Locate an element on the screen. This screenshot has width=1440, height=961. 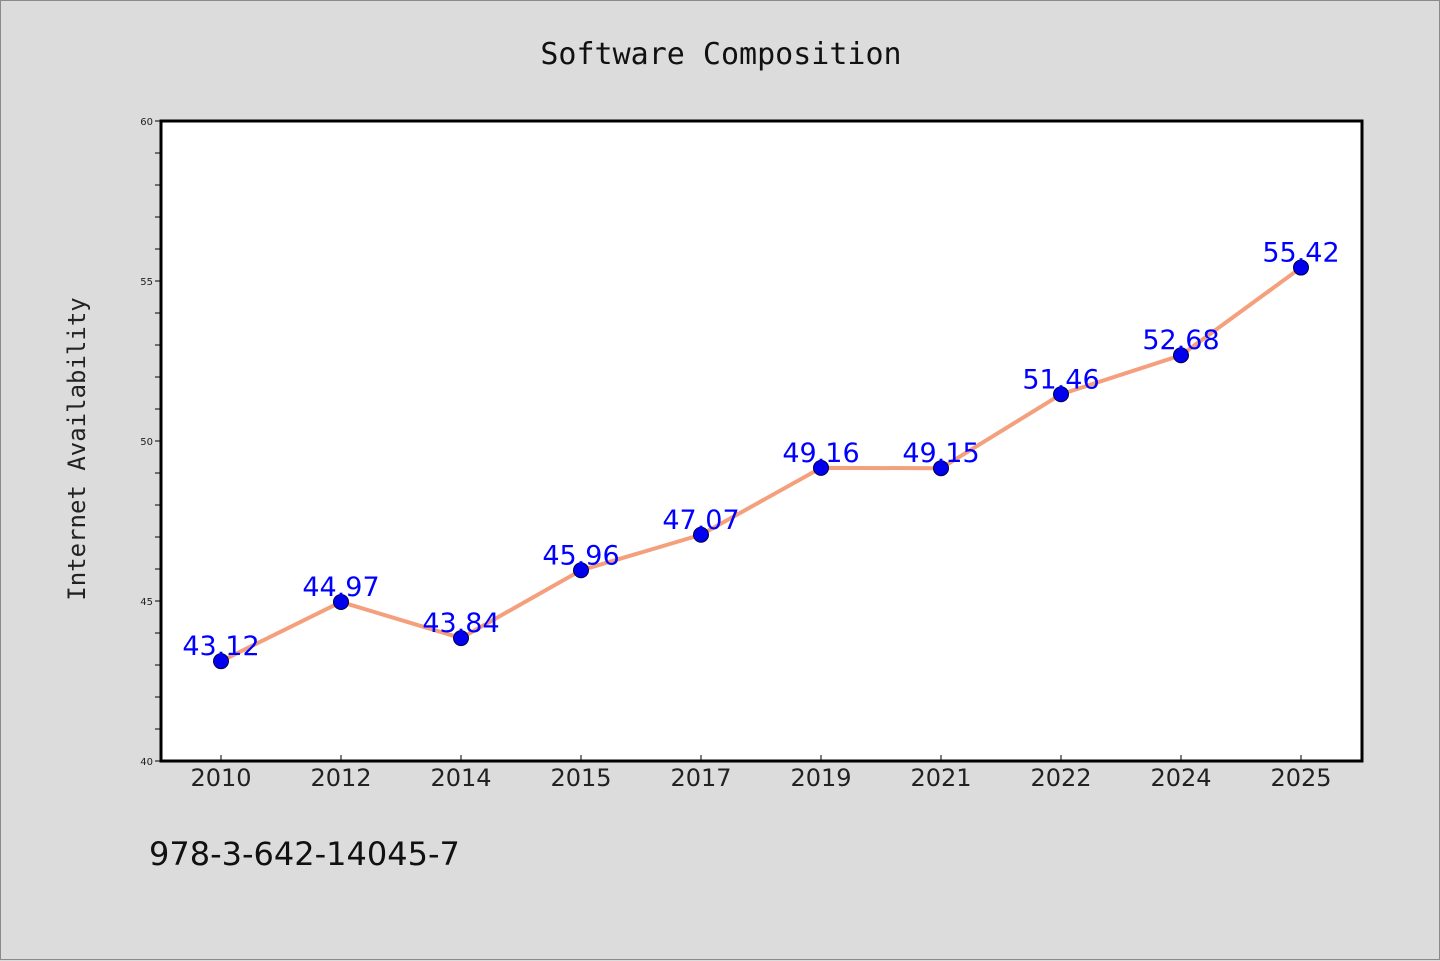
x-tick-label: 2012 is located at coordinates (340, 778).